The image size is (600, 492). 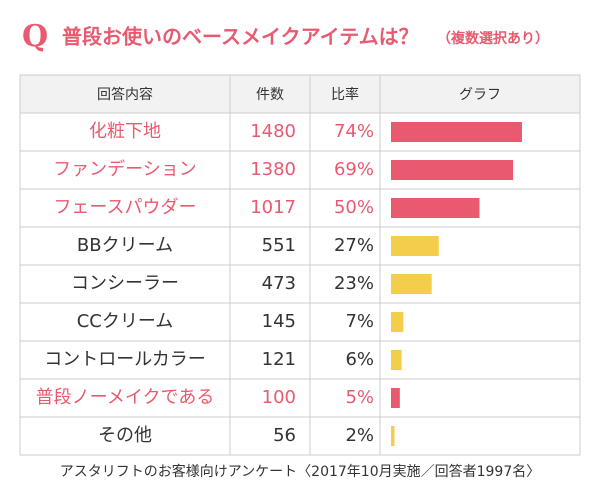 What do you see at coordinates (359, 397) in the screenshot?
I see `value-label: 5%` at bounding box center [359, 397].